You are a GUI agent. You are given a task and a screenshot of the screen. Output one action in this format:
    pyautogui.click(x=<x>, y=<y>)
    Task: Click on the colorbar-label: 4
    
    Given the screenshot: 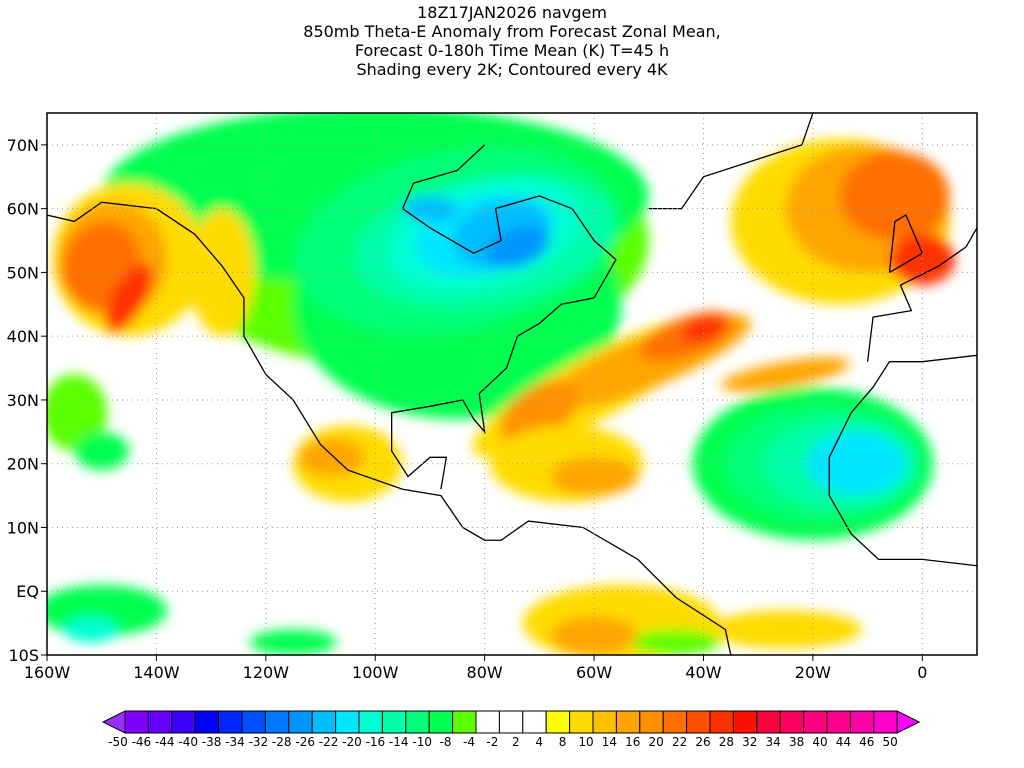 What is the action you would take?
    pyautogui.click(x=539, y=742)
    